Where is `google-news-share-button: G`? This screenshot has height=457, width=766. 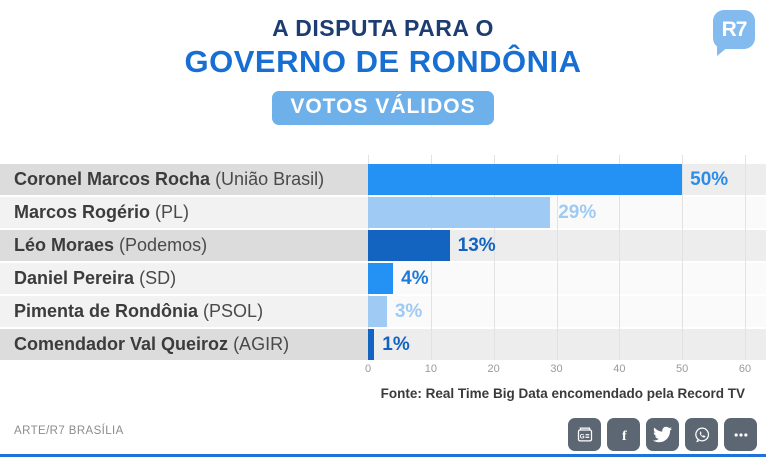 google-news-share-button: G is located at coordinates (584, 434).